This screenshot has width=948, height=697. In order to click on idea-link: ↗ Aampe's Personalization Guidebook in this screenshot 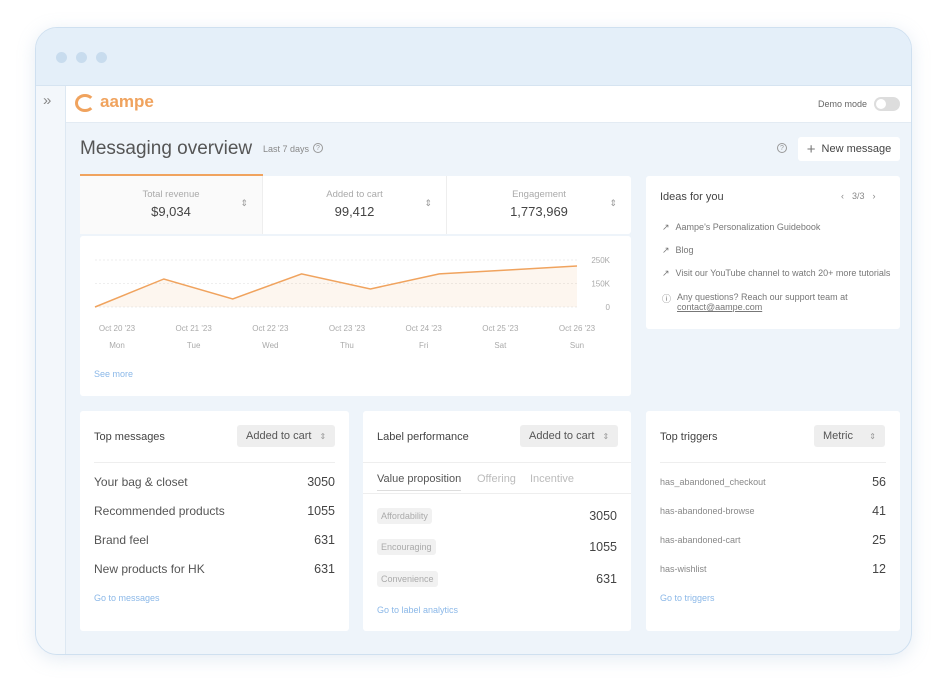, I will do `click(741, 227)`.